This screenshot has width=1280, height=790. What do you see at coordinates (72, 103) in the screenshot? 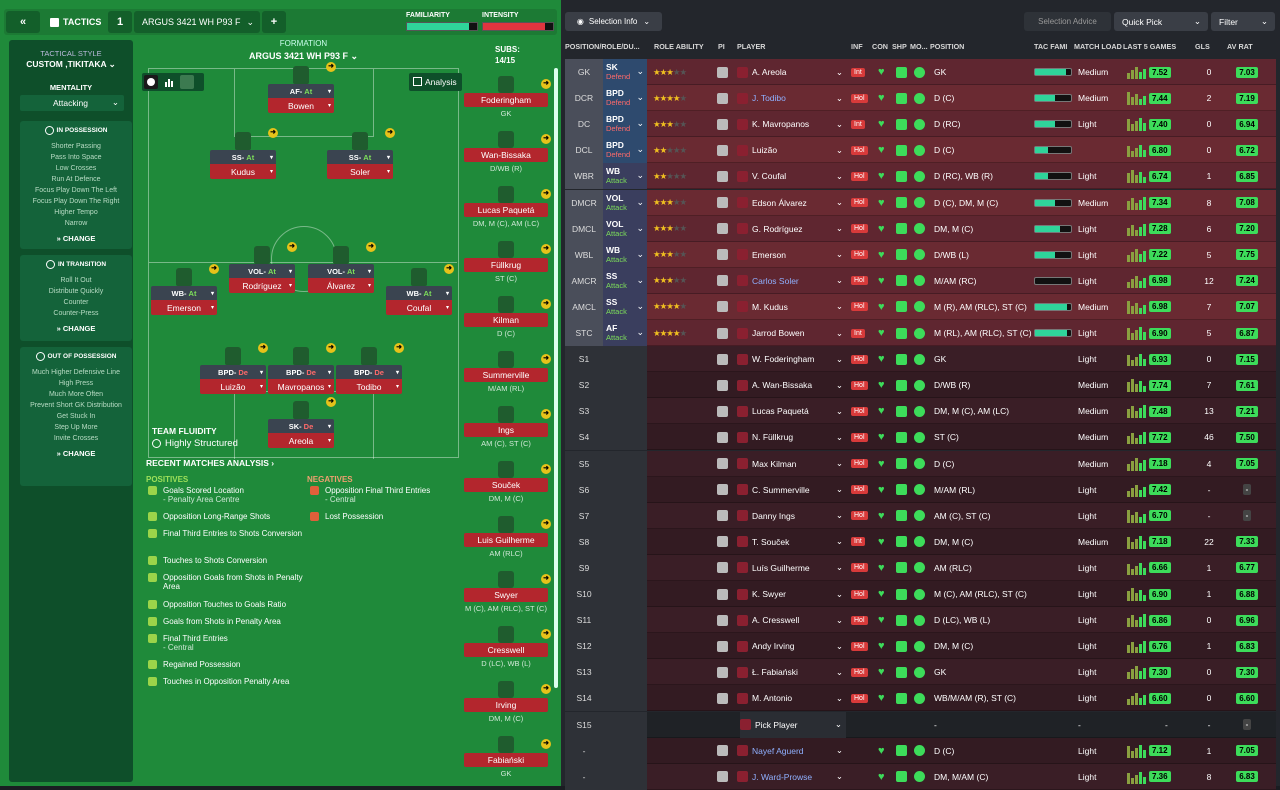
I see `mentality-dropdown: Attacking ⌄` at bounding box center [72, 103].